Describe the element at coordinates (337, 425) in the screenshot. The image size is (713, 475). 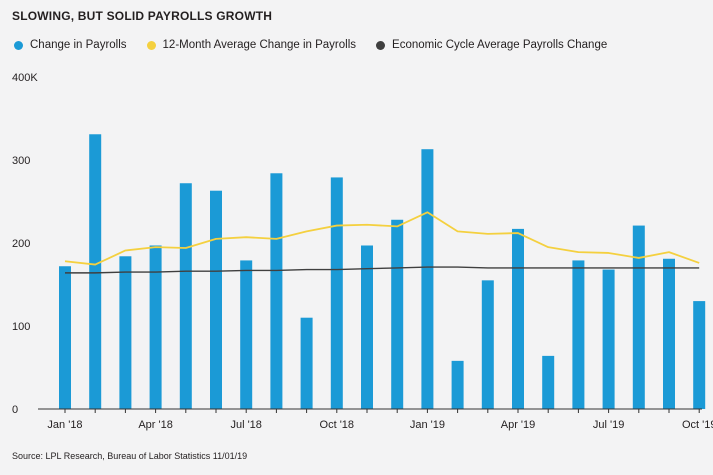
I see `x-tick-label: Oct '18` at that location.